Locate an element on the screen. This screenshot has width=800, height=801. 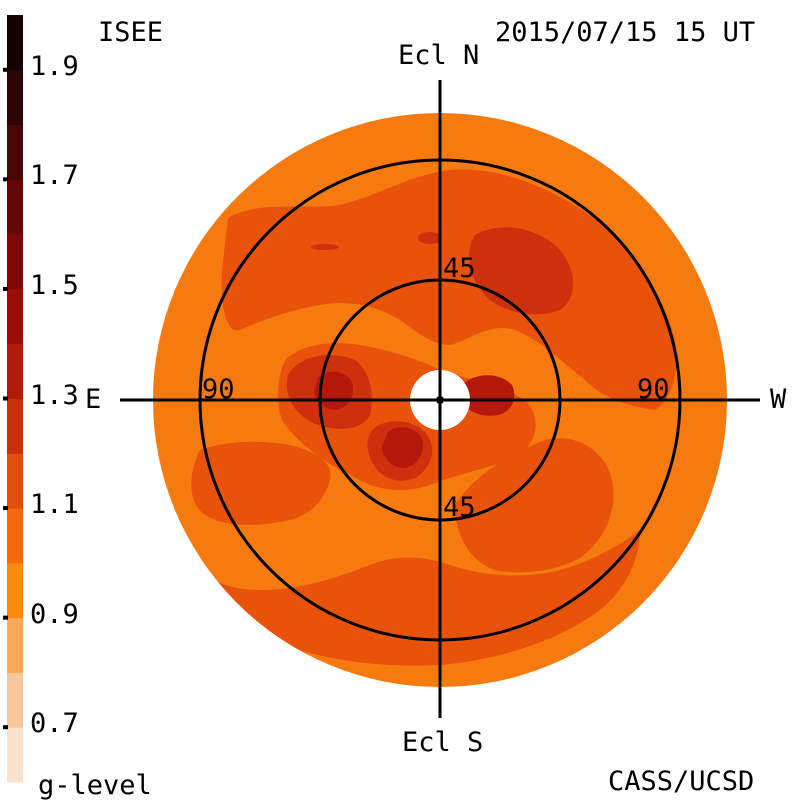
colorbar-ticks is located at coordinates (5, 398).